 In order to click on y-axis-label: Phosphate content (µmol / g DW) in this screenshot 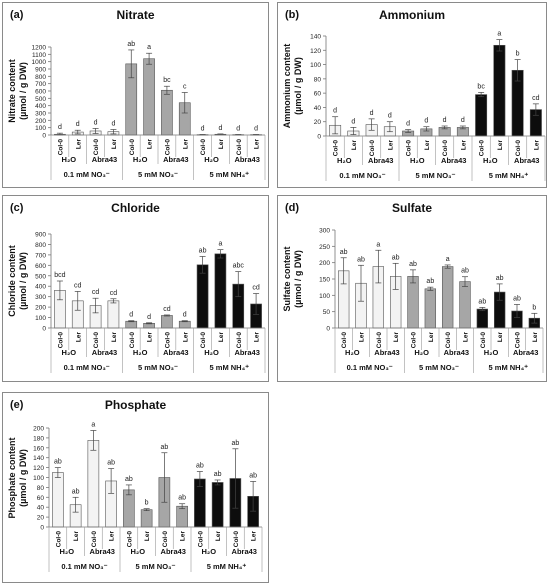, I will do `click(17, 477)`.